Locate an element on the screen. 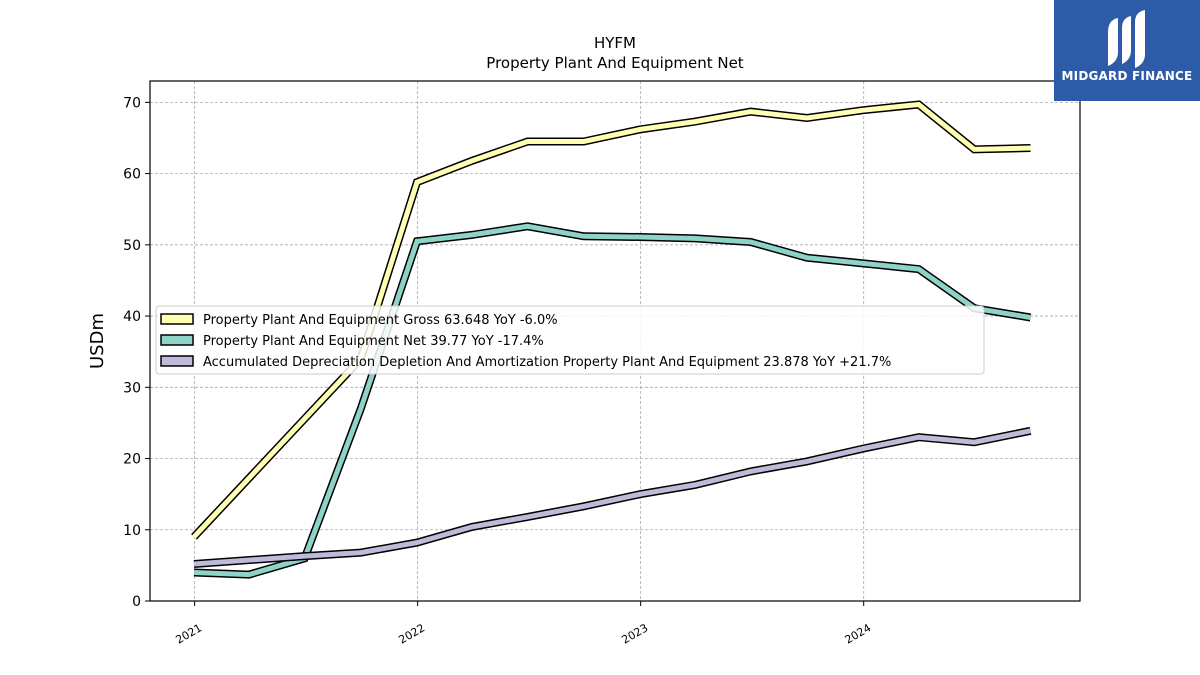 This screenshot has width=1200, height=675. y-tick-label: 60 is located at coordinates (132, 175).